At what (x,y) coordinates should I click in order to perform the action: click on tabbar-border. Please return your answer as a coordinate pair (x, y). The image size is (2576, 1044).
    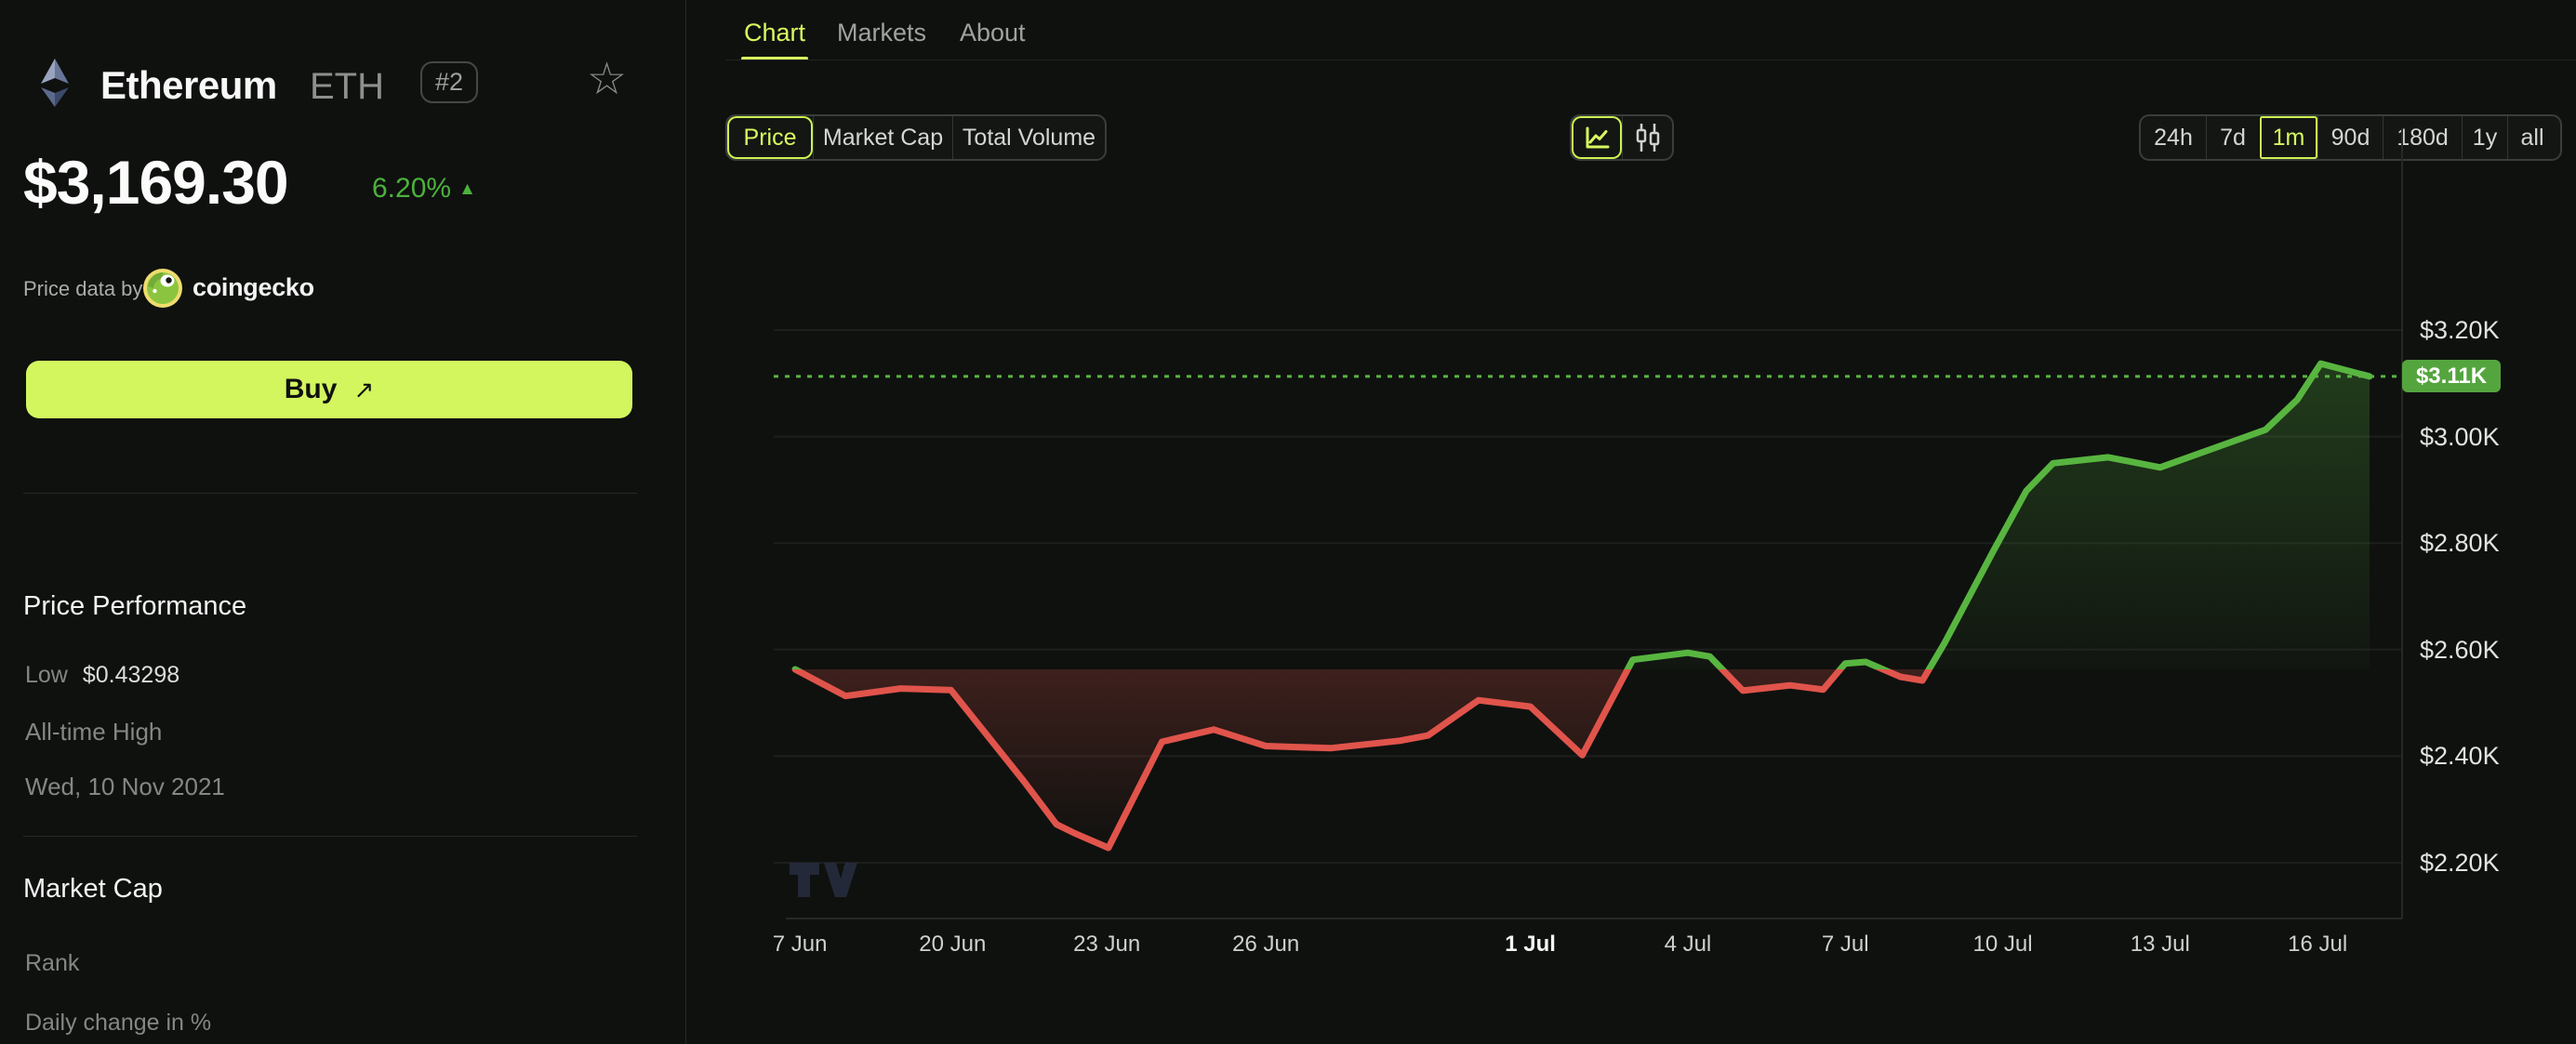
    Looking at the image, I should click on (1650, 59).